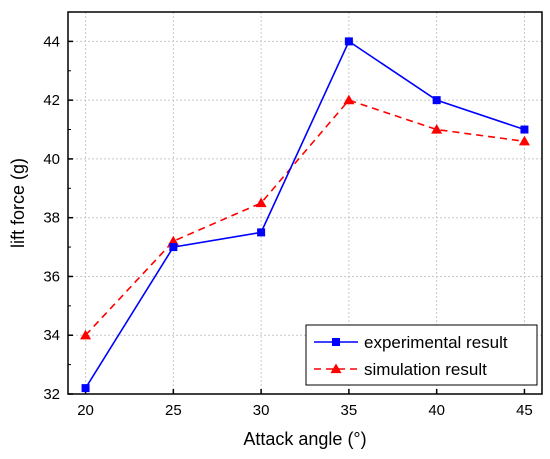  I want to click on legend-item-experimental: experimental result, so click(411, 342).